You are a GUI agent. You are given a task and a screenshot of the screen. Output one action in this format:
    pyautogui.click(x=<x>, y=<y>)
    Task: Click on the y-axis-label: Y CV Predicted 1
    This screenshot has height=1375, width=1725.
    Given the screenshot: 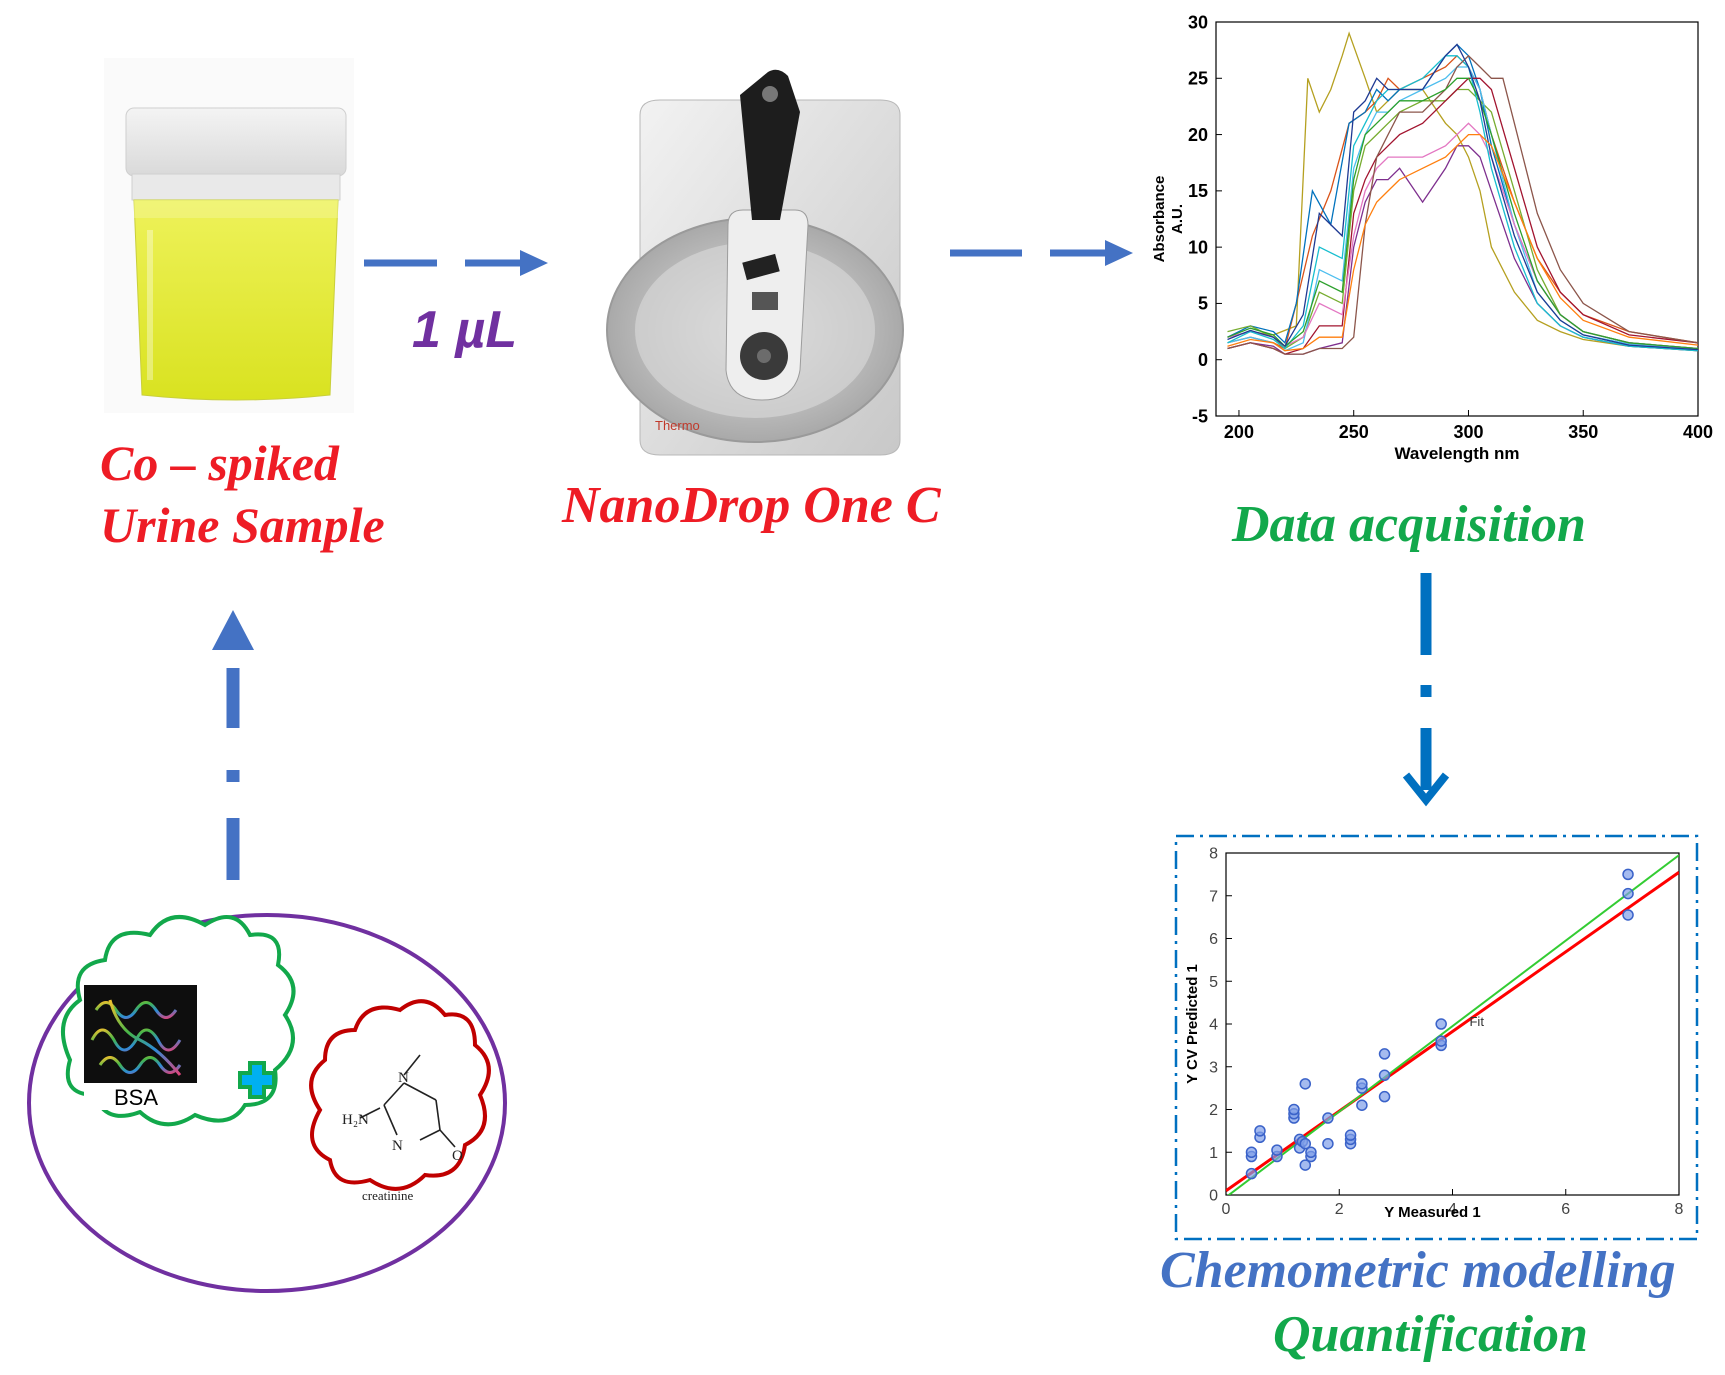 What is the action you would take?
    pyautogui.click(x=1192, y=1024)
    